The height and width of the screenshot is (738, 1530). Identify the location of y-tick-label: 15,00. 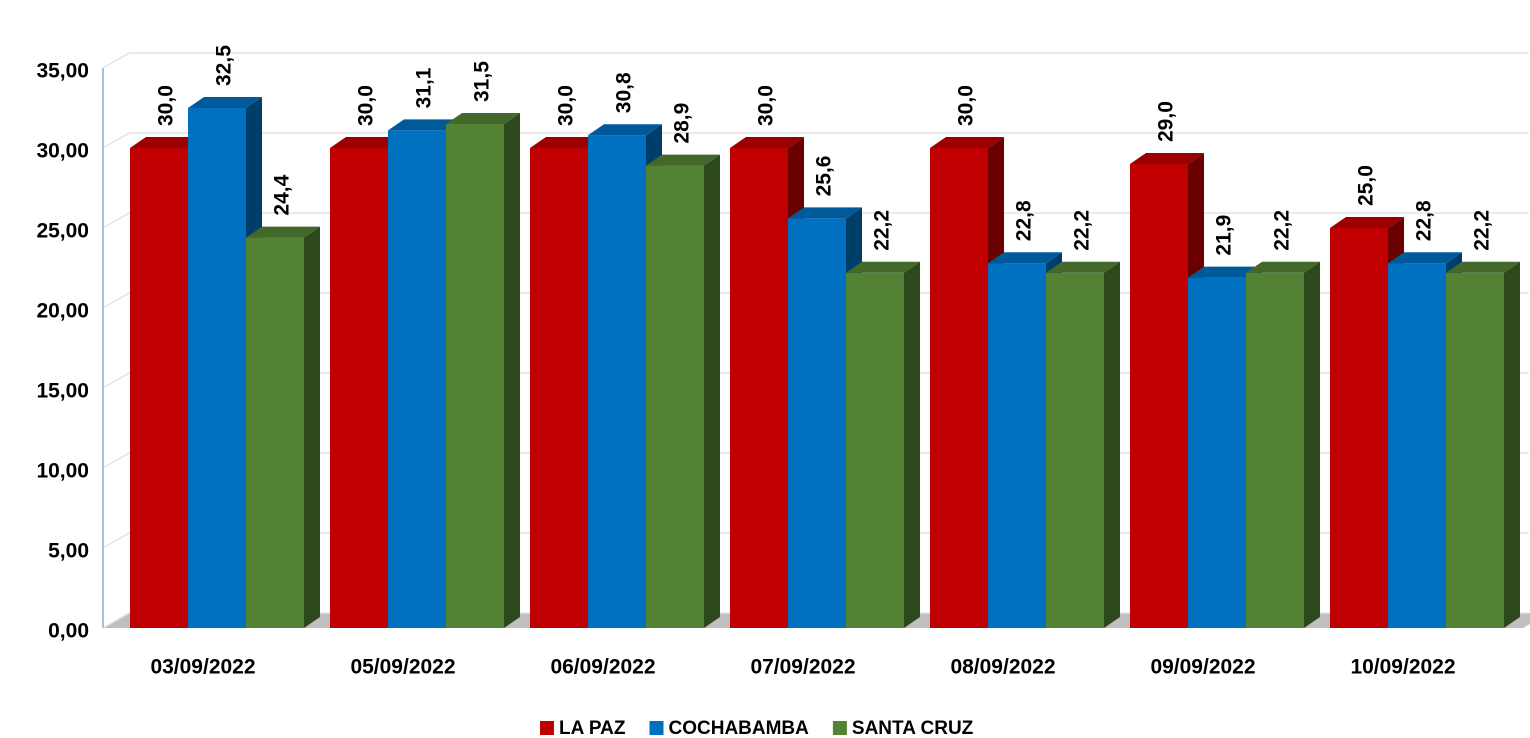
(62, 391).